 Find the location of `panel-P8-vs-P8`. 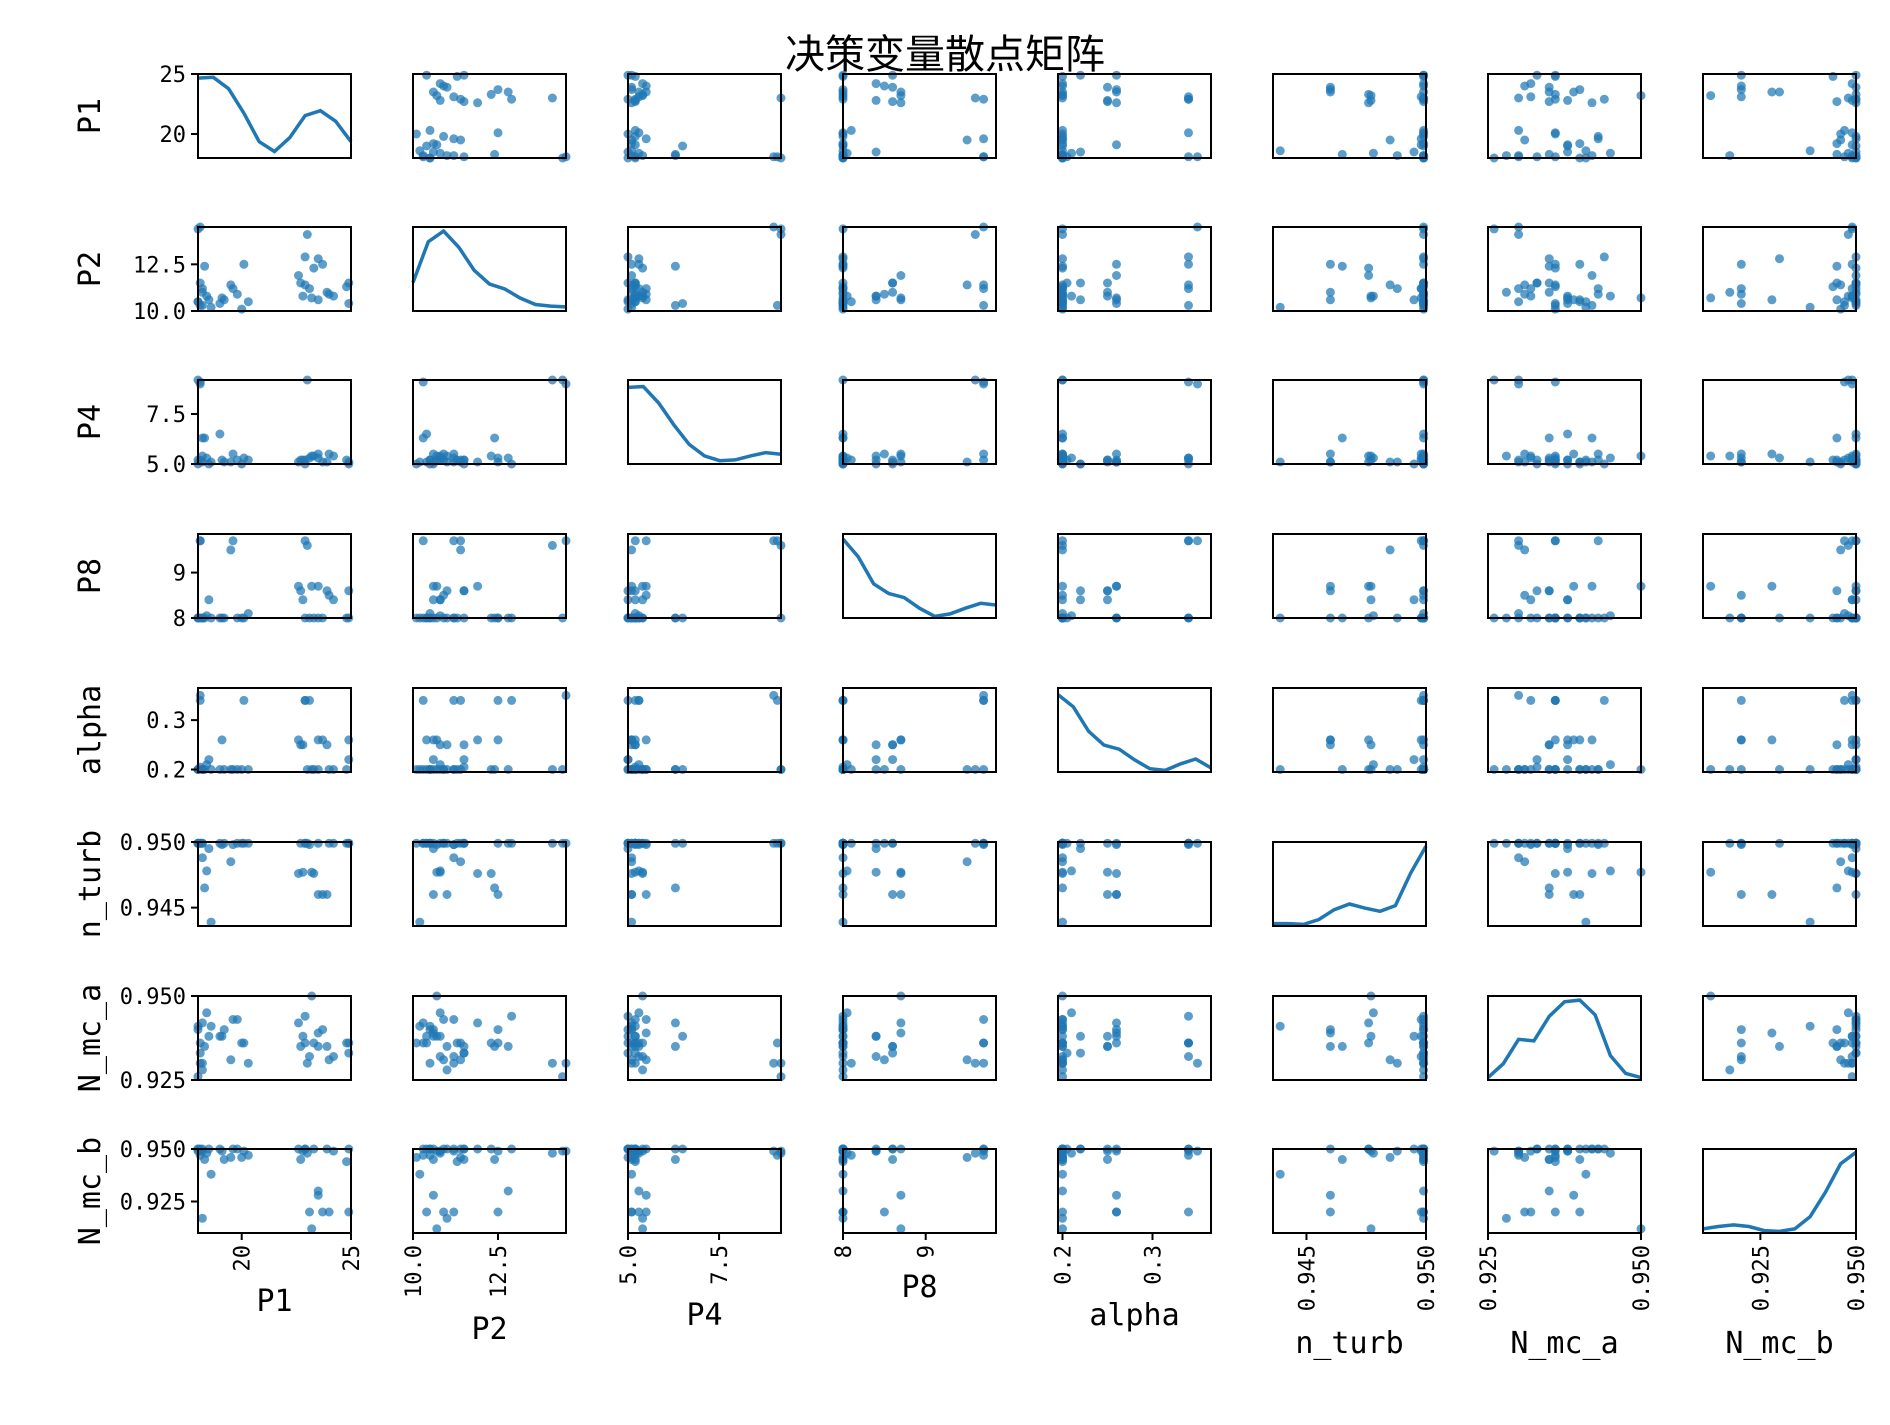

panel-P8-vs-P8 is located at coordinates (919, 576).